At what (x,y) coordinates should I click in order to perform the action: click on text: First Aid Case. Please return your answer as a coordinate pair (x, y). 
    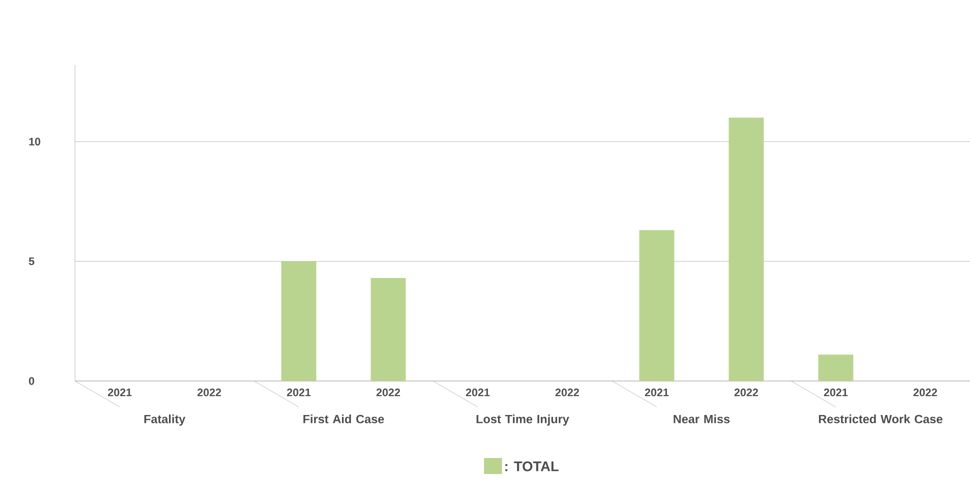
    Looking at the image, I should click on (343, 419).